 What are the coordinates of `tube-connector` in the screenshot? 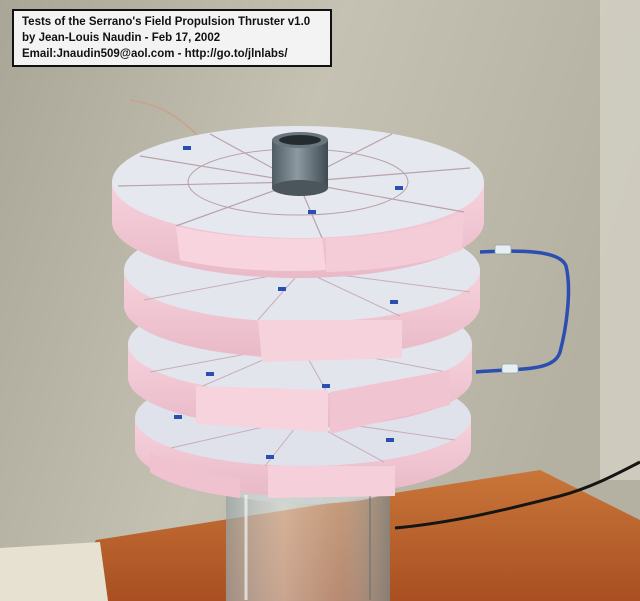 It's located at (503, 249).